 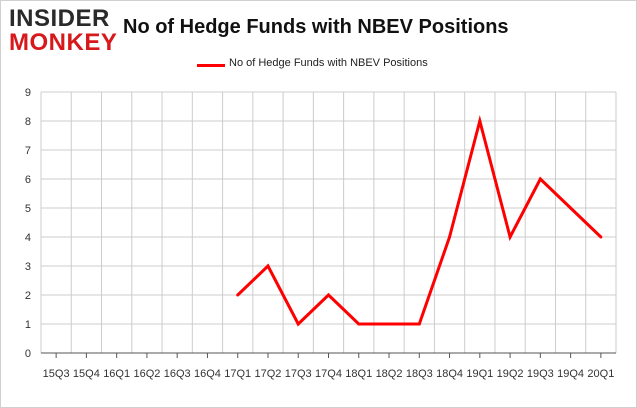 What do you see at coordinates (389, 374) in the screenshot?
I see `x-tick-label: 18Q2` at bounding box center [389, 374].